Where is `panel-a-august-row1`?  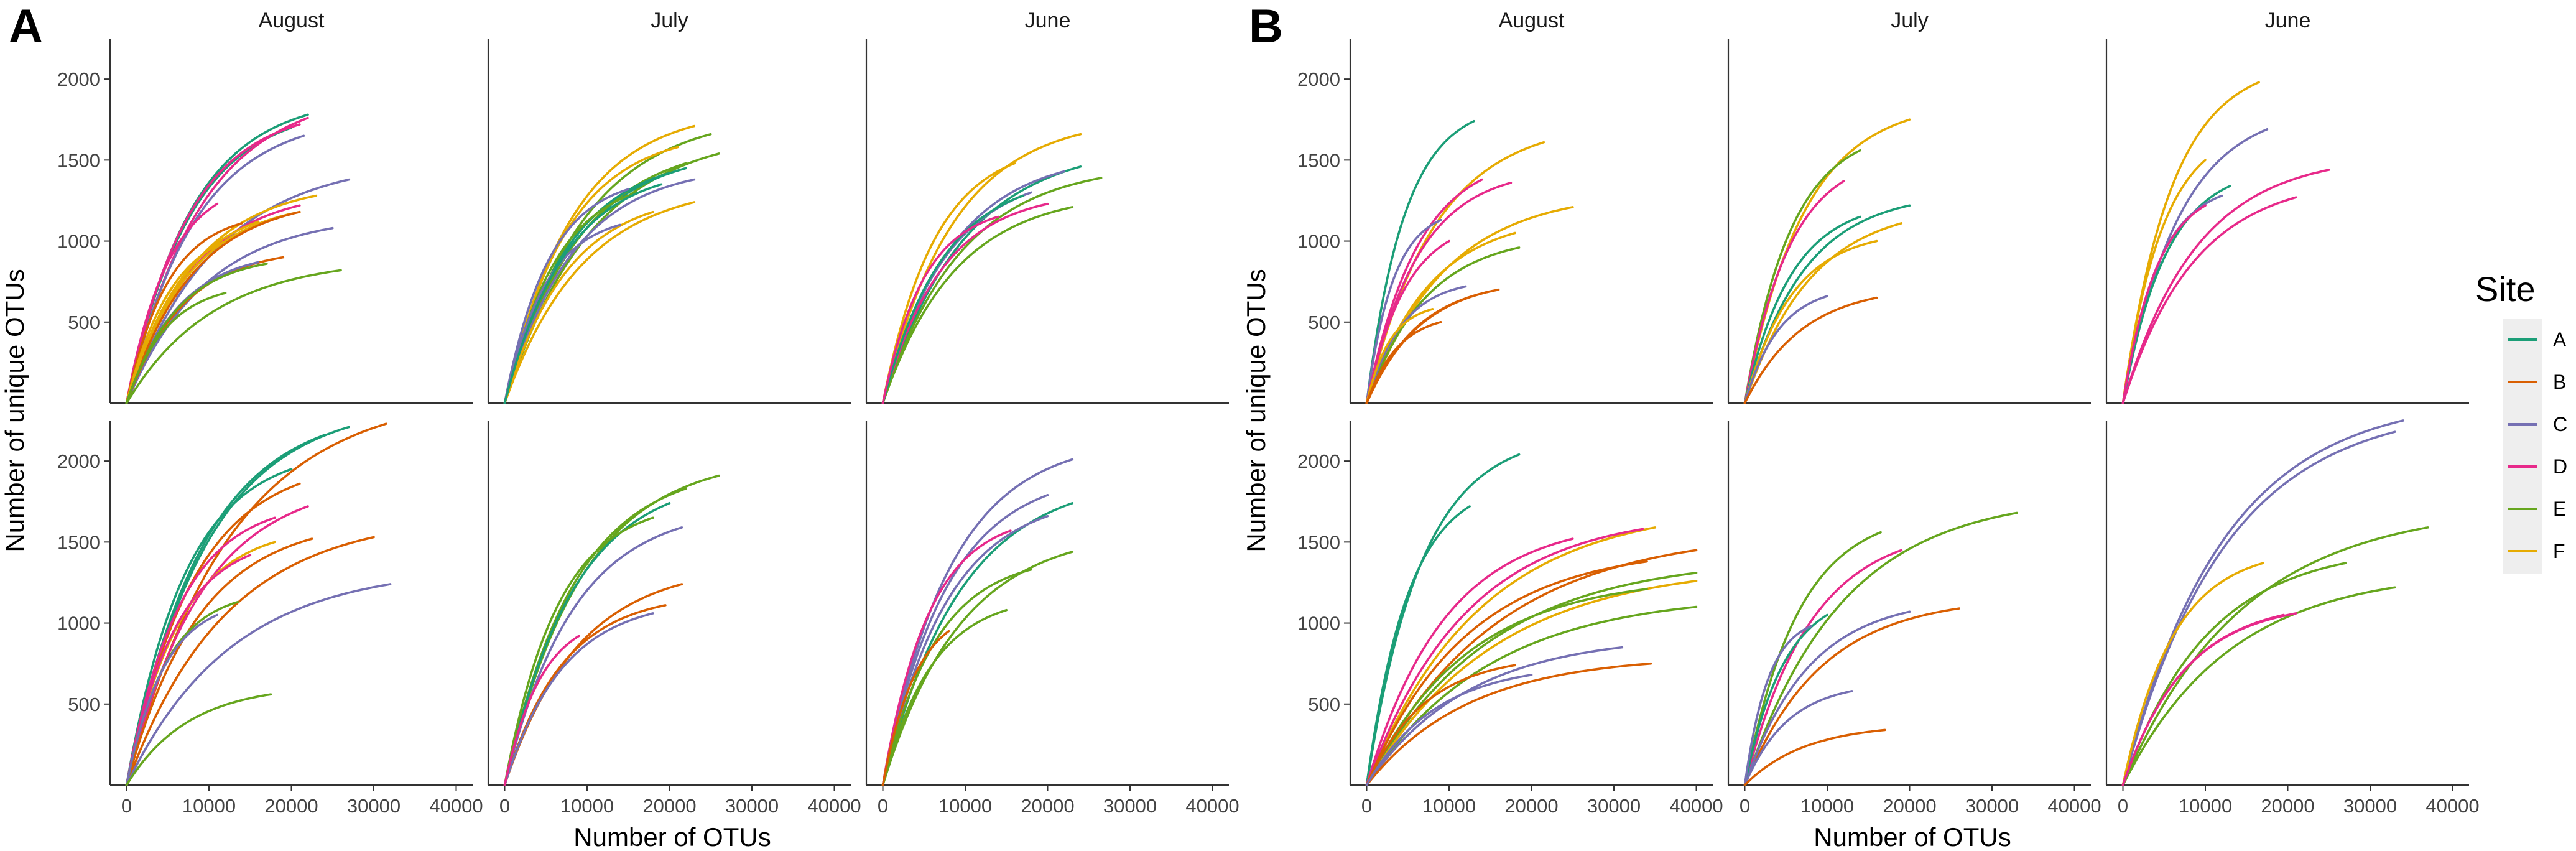
panel-a-august-row1 is located at coordinates (238, 258).